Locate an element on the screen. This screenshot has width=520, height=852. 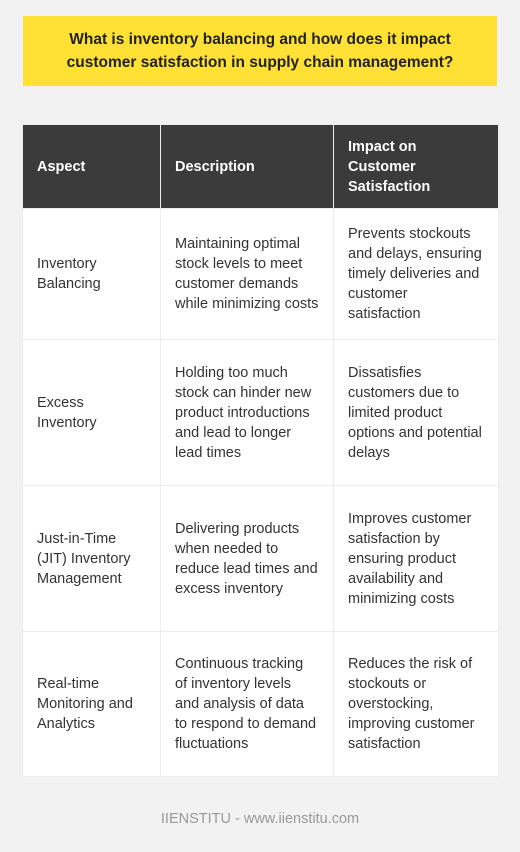
footer-credit: IIENSTITU - www.iienstitu.com is located at coordinates (260, 819).